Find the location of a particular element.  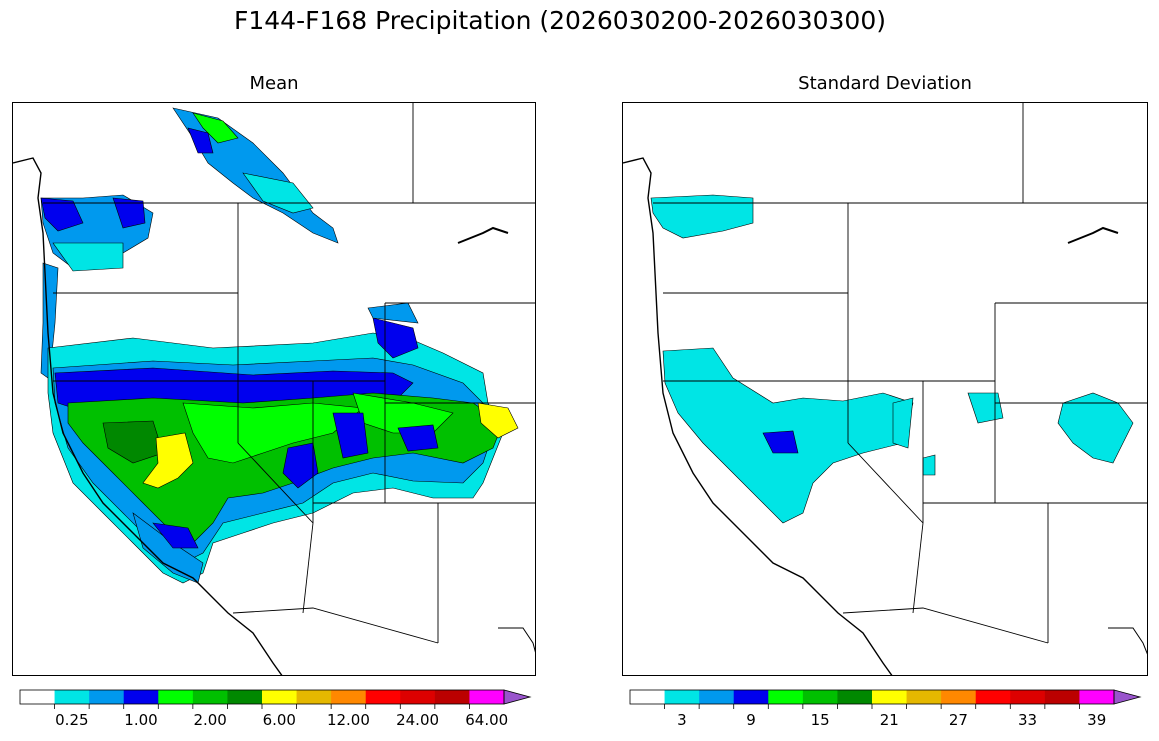

mean-region-main-band-darkgreen is located at coordinates (133, 442).